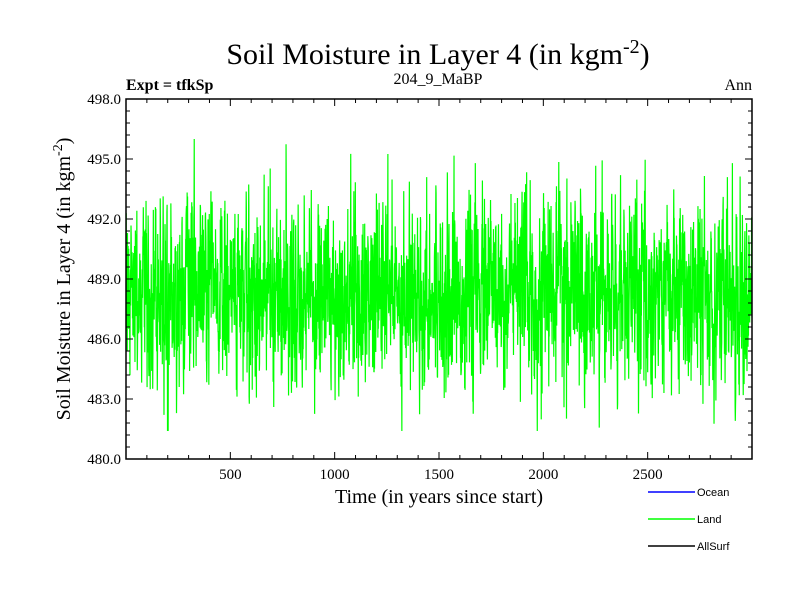  Describe the element at coordinates (631, 47) in the screenshot. I see `chart-title-superscript: -2` at that location.